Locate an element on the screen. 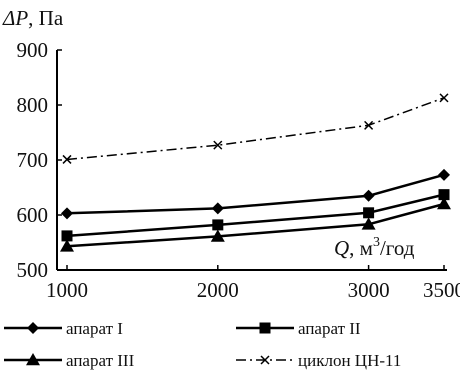 The image size is (460, 372). x-tick-label: 3000 is located at coordinates (369, 290).